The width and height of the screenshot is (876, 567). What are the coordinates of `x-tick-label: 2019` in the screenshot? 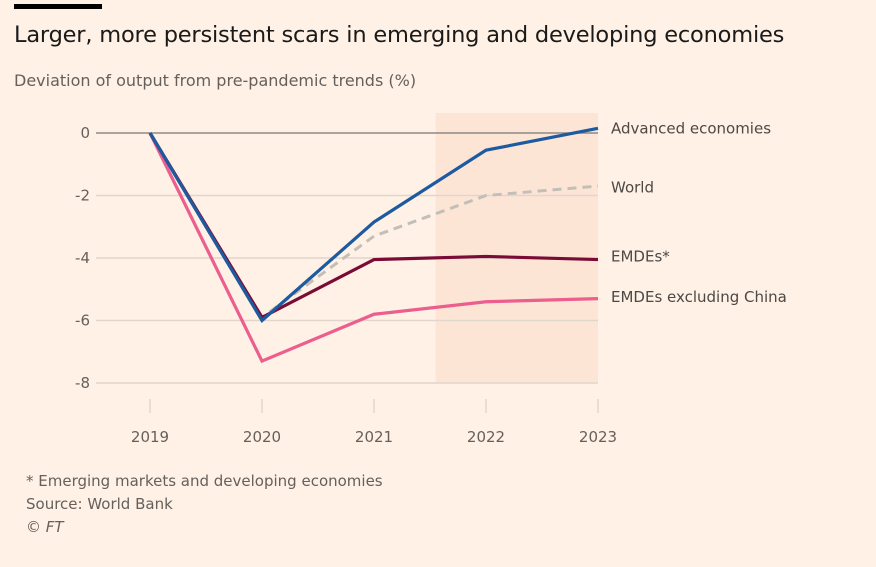 It's located at (150, 437).